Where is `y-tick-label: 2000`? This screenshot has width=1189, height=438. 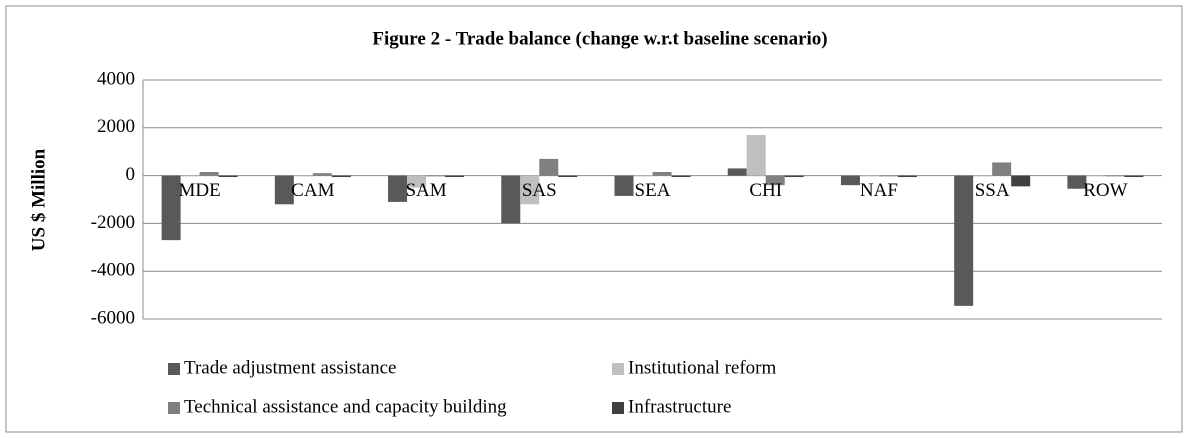
y-tick-label: 2000 is located at coordinates (116, 126).